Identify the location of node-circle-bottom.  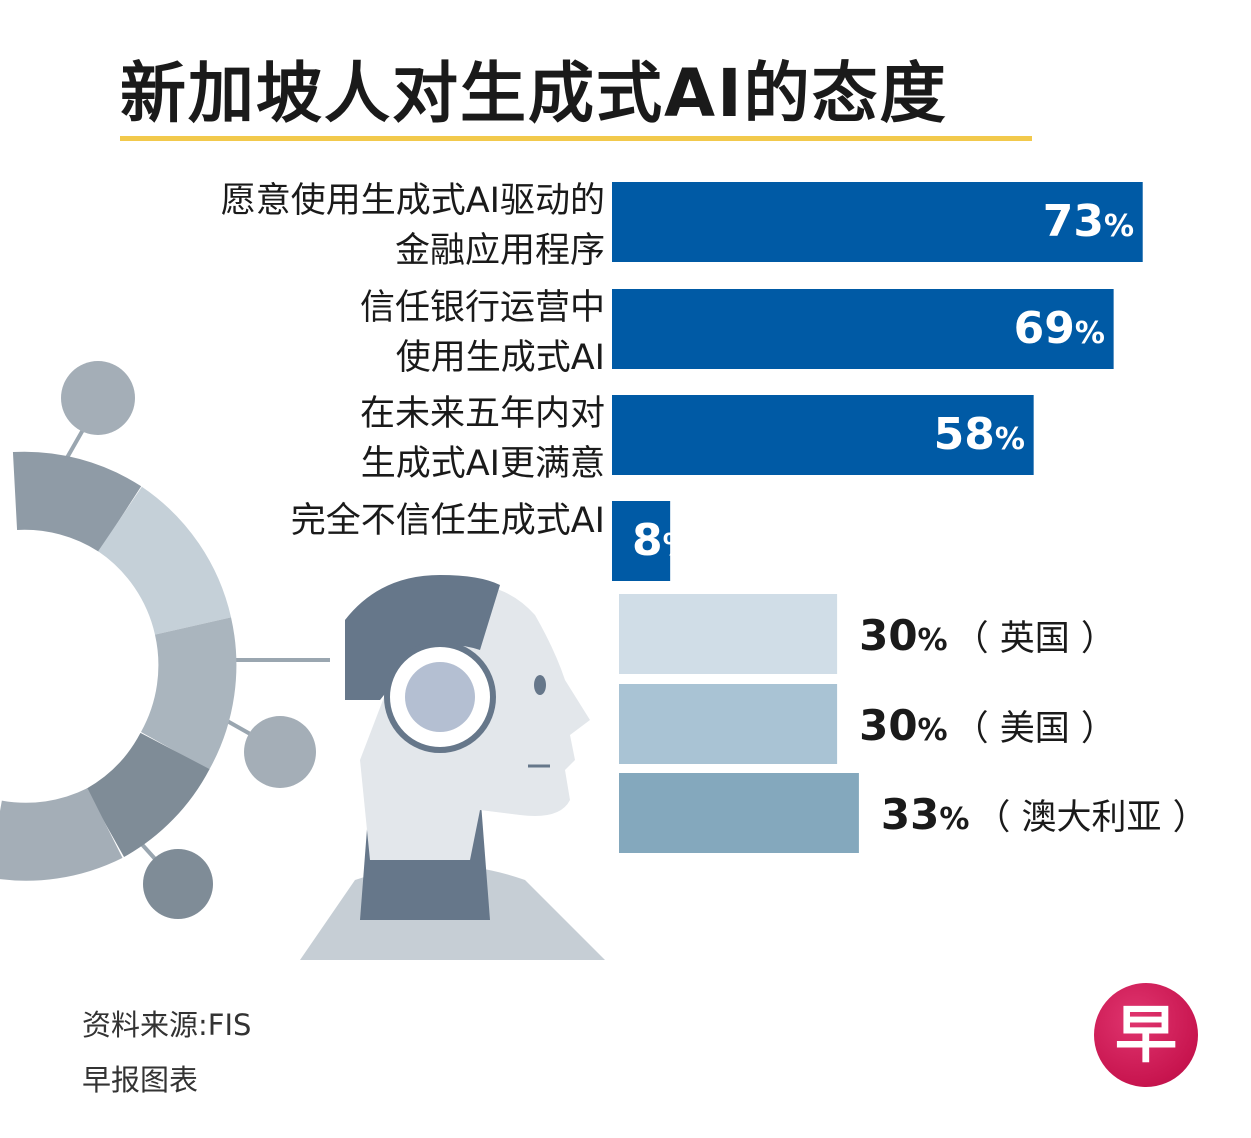
(178, 884).